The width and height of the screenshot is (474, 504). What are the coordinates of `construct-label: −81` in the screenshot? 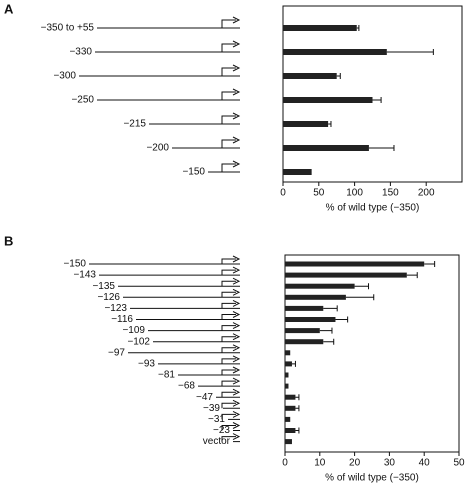 It's located at (166, 375).